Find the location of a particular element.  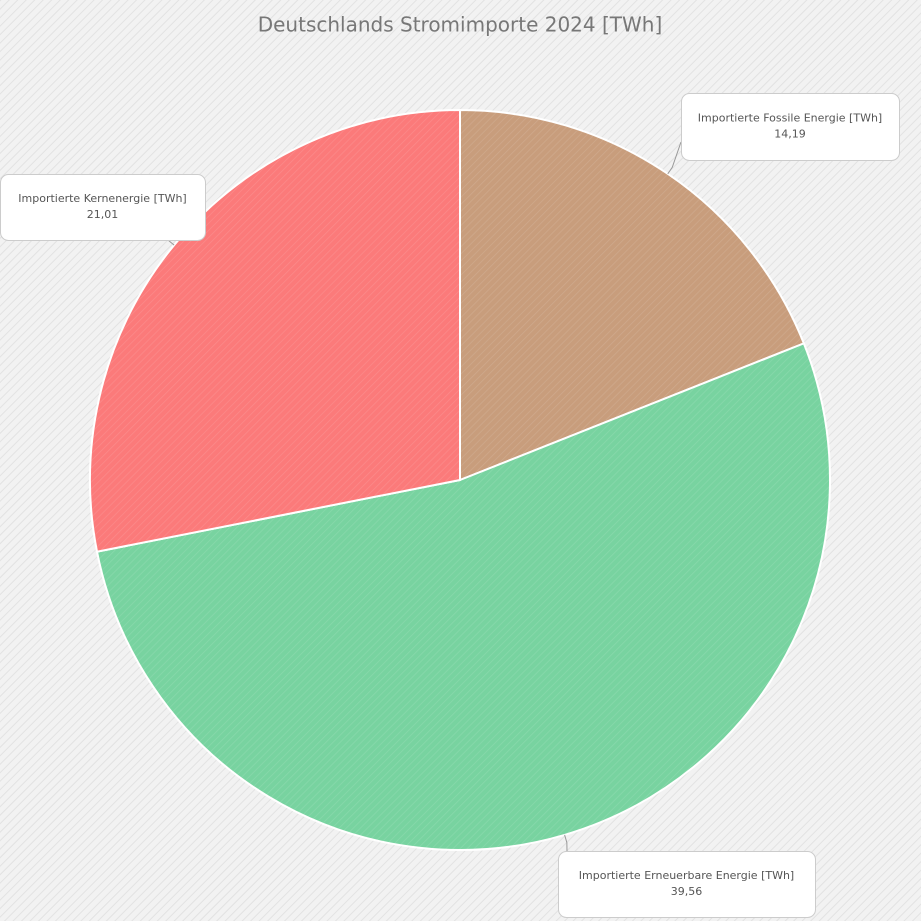

label-value: 39,56 is located at coordinates (687, 891).